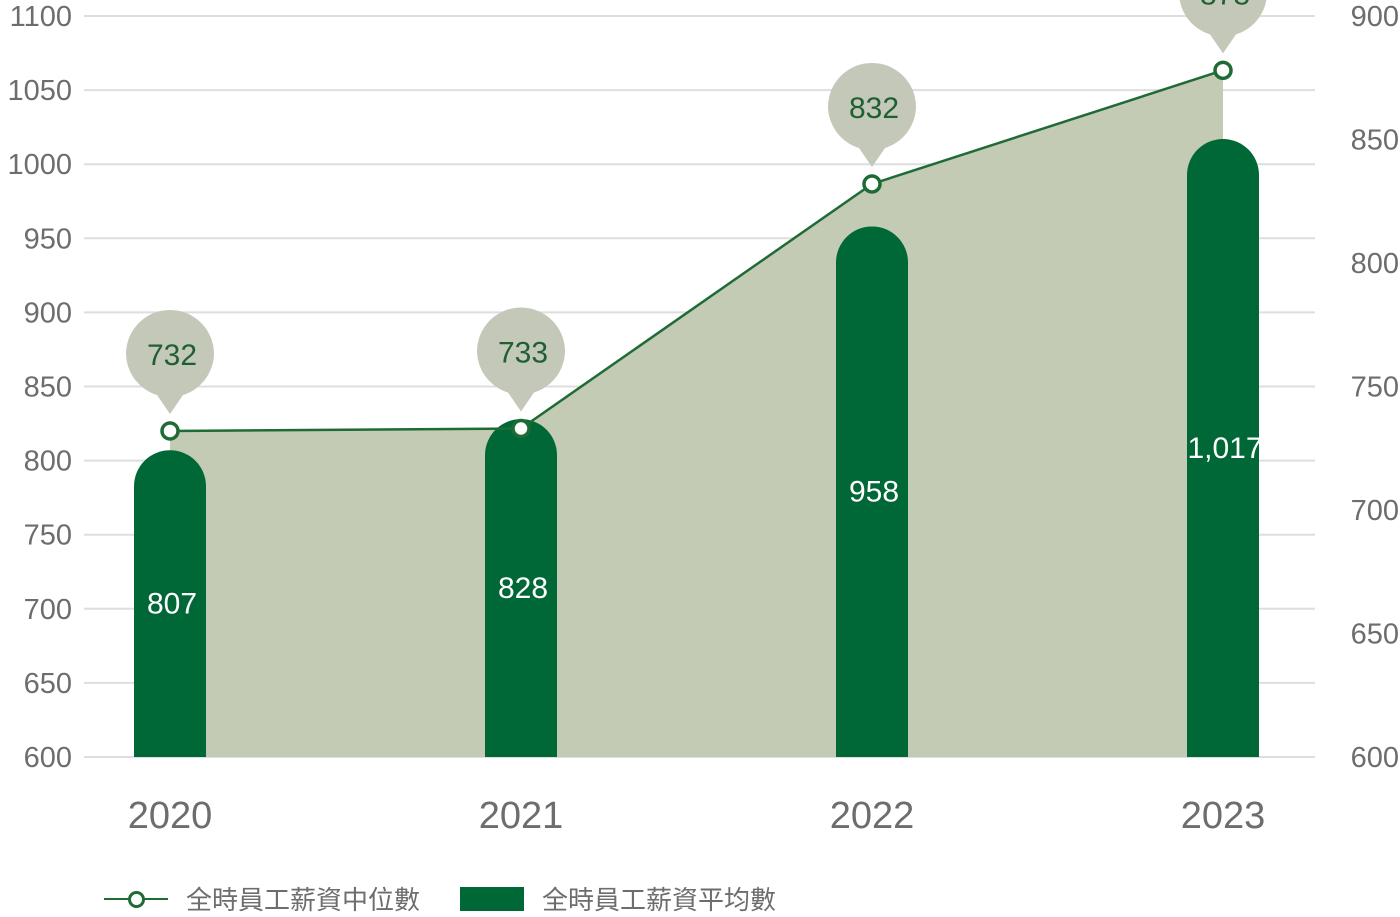 This screenshot has height=917, width=1400. Describe the element at coordinates (492, 898) in the screenshot. I see `bar-swatch-icon` at that location.